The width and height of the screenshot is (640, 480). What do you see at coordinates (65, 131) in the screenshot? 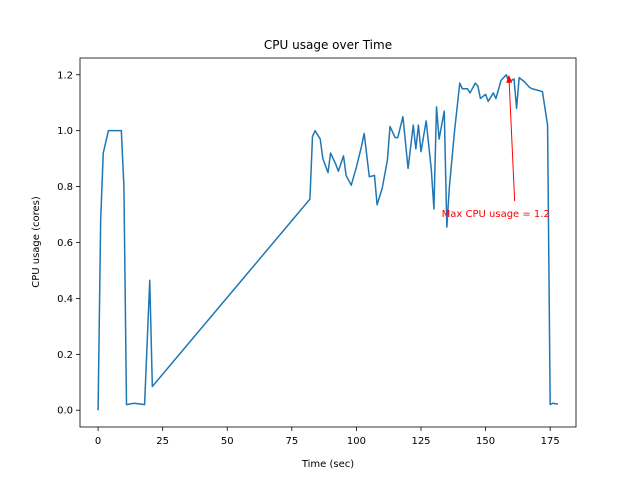
I see `y-tick-label: 1.0` at bounding box center [65, 131].